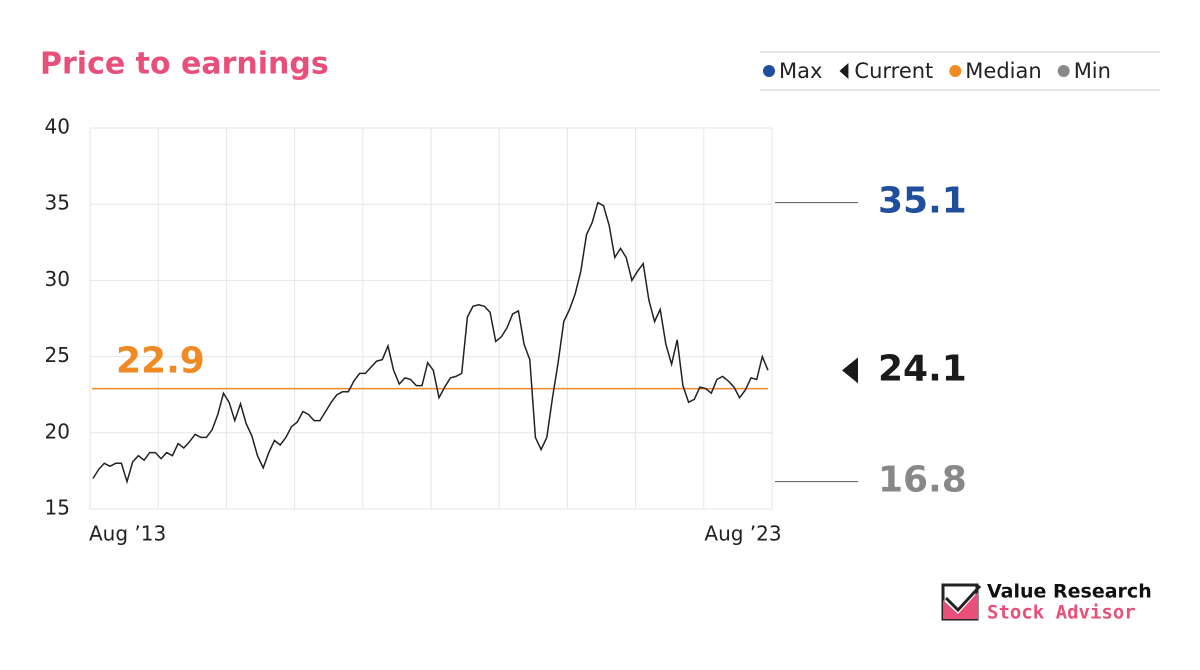 Image resolution: width=1200 pixels, height=670 pixels. I want to click on chart-title: Price to earnings, so click(184, 64).